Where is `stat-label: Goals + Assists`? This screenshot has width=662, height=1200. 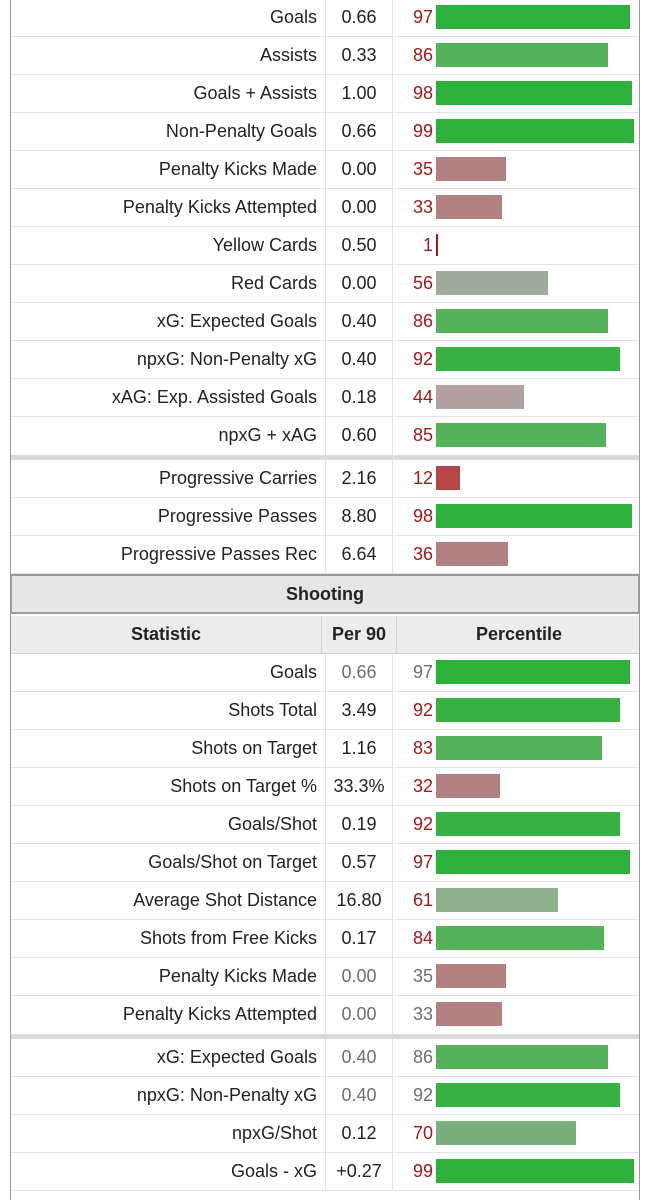 stat-label: Goals + Assists is located at coordinates (255, 93).